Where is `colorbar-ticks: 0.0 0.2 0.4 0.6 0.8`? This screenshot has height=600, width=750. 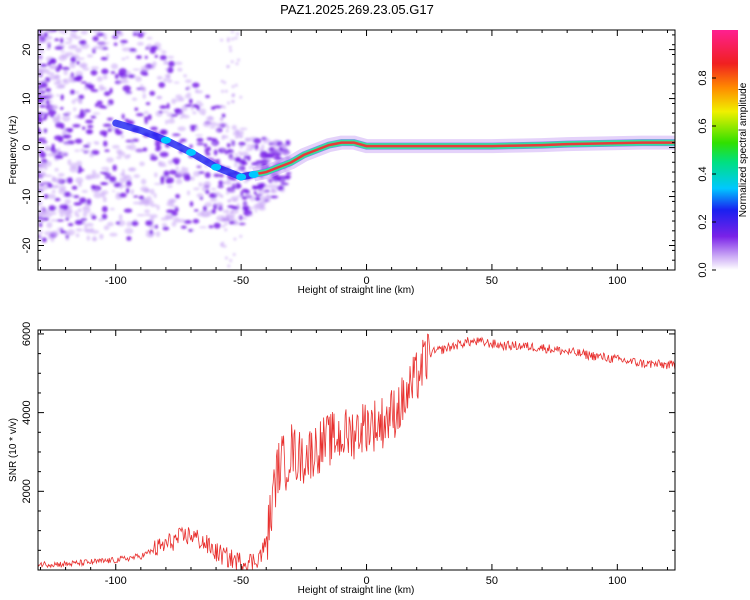 colorbar-ticks: 0.0 0.2 0.4 0.6 0.8 is located at coordinates (706, 174).